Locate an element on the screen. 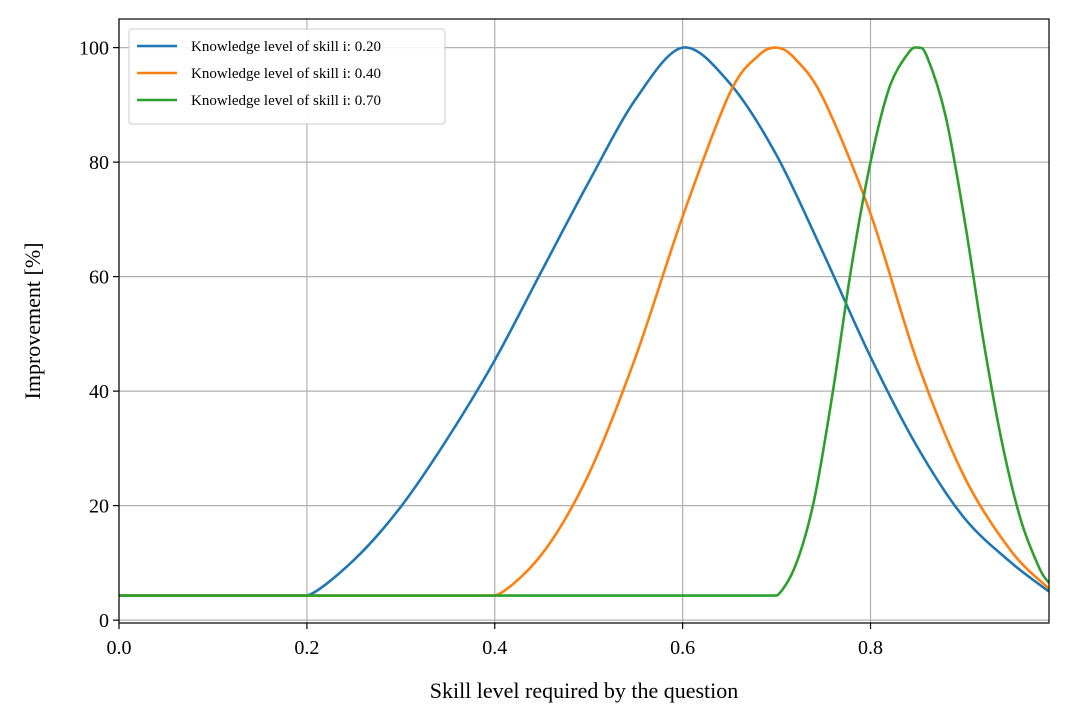  y-tick-label: 100 is located at coordinates (94, 49).